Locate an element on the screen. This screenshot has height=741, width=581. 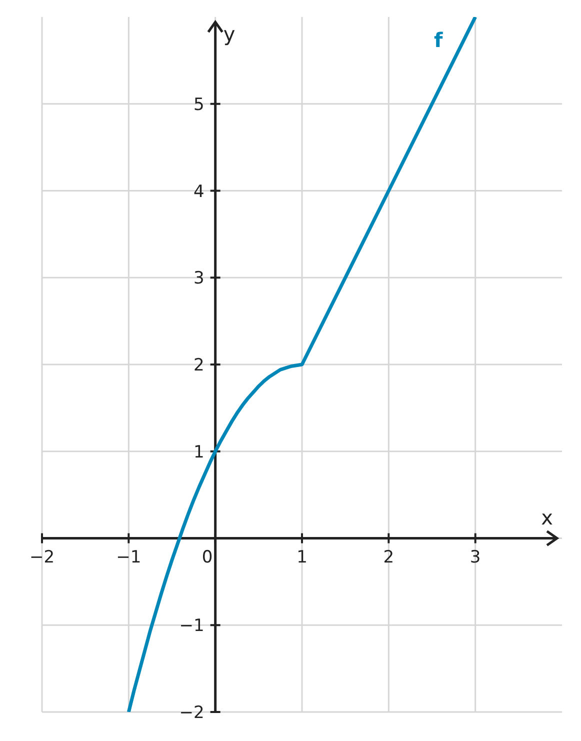
y-tick-label: −1 is located at coordinates (191, 626).